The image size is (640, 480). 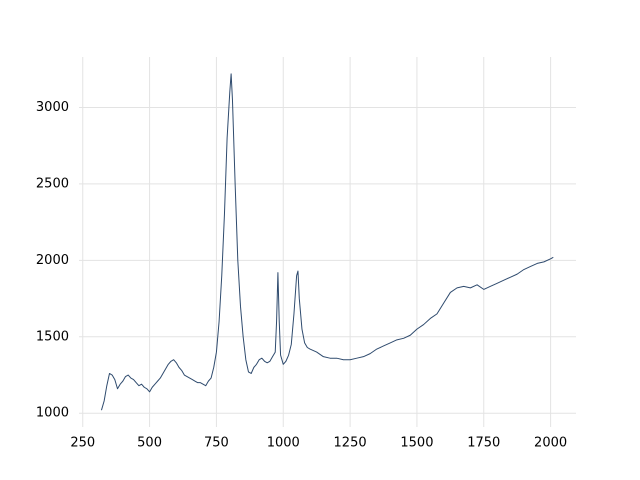 I want to click on x-tick-label: 500, so click(x=149, y=443).